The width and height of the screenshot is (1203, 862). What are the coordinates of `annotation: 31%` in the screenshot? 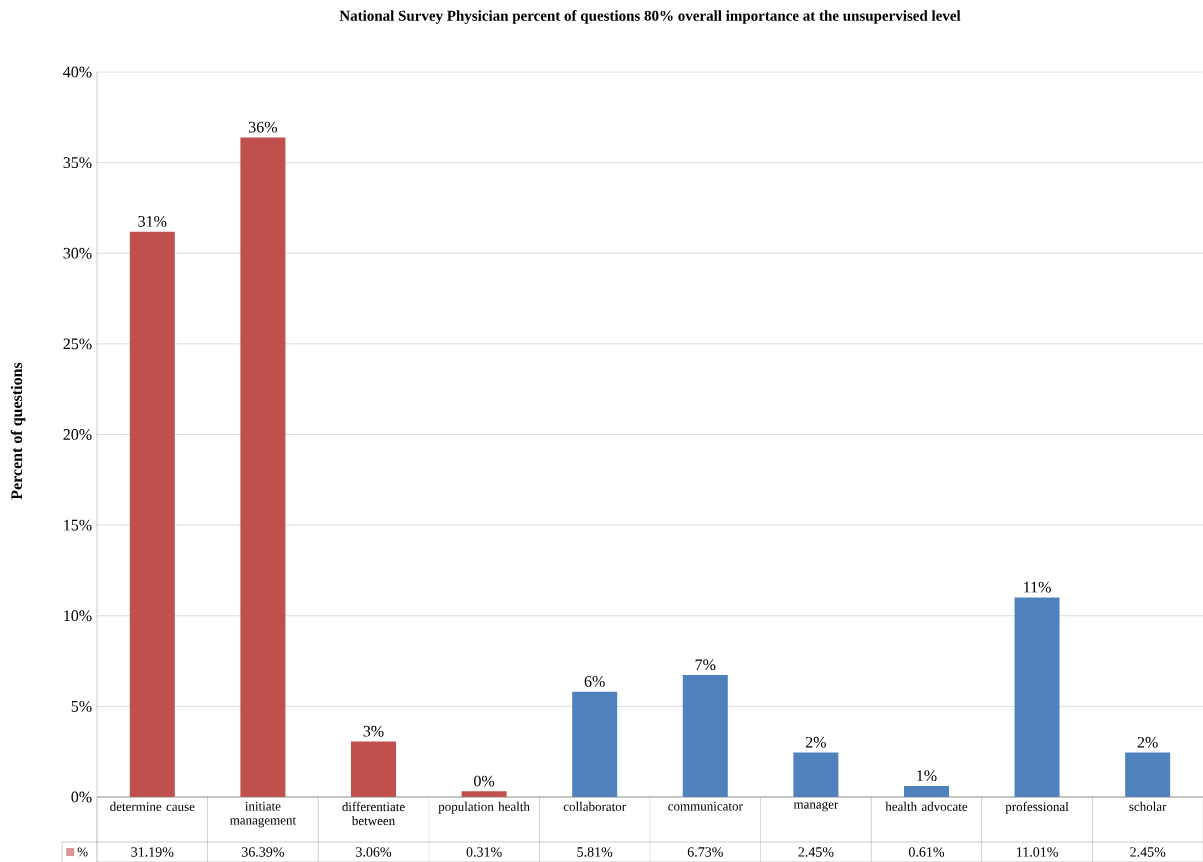 It's located at (152, 221).